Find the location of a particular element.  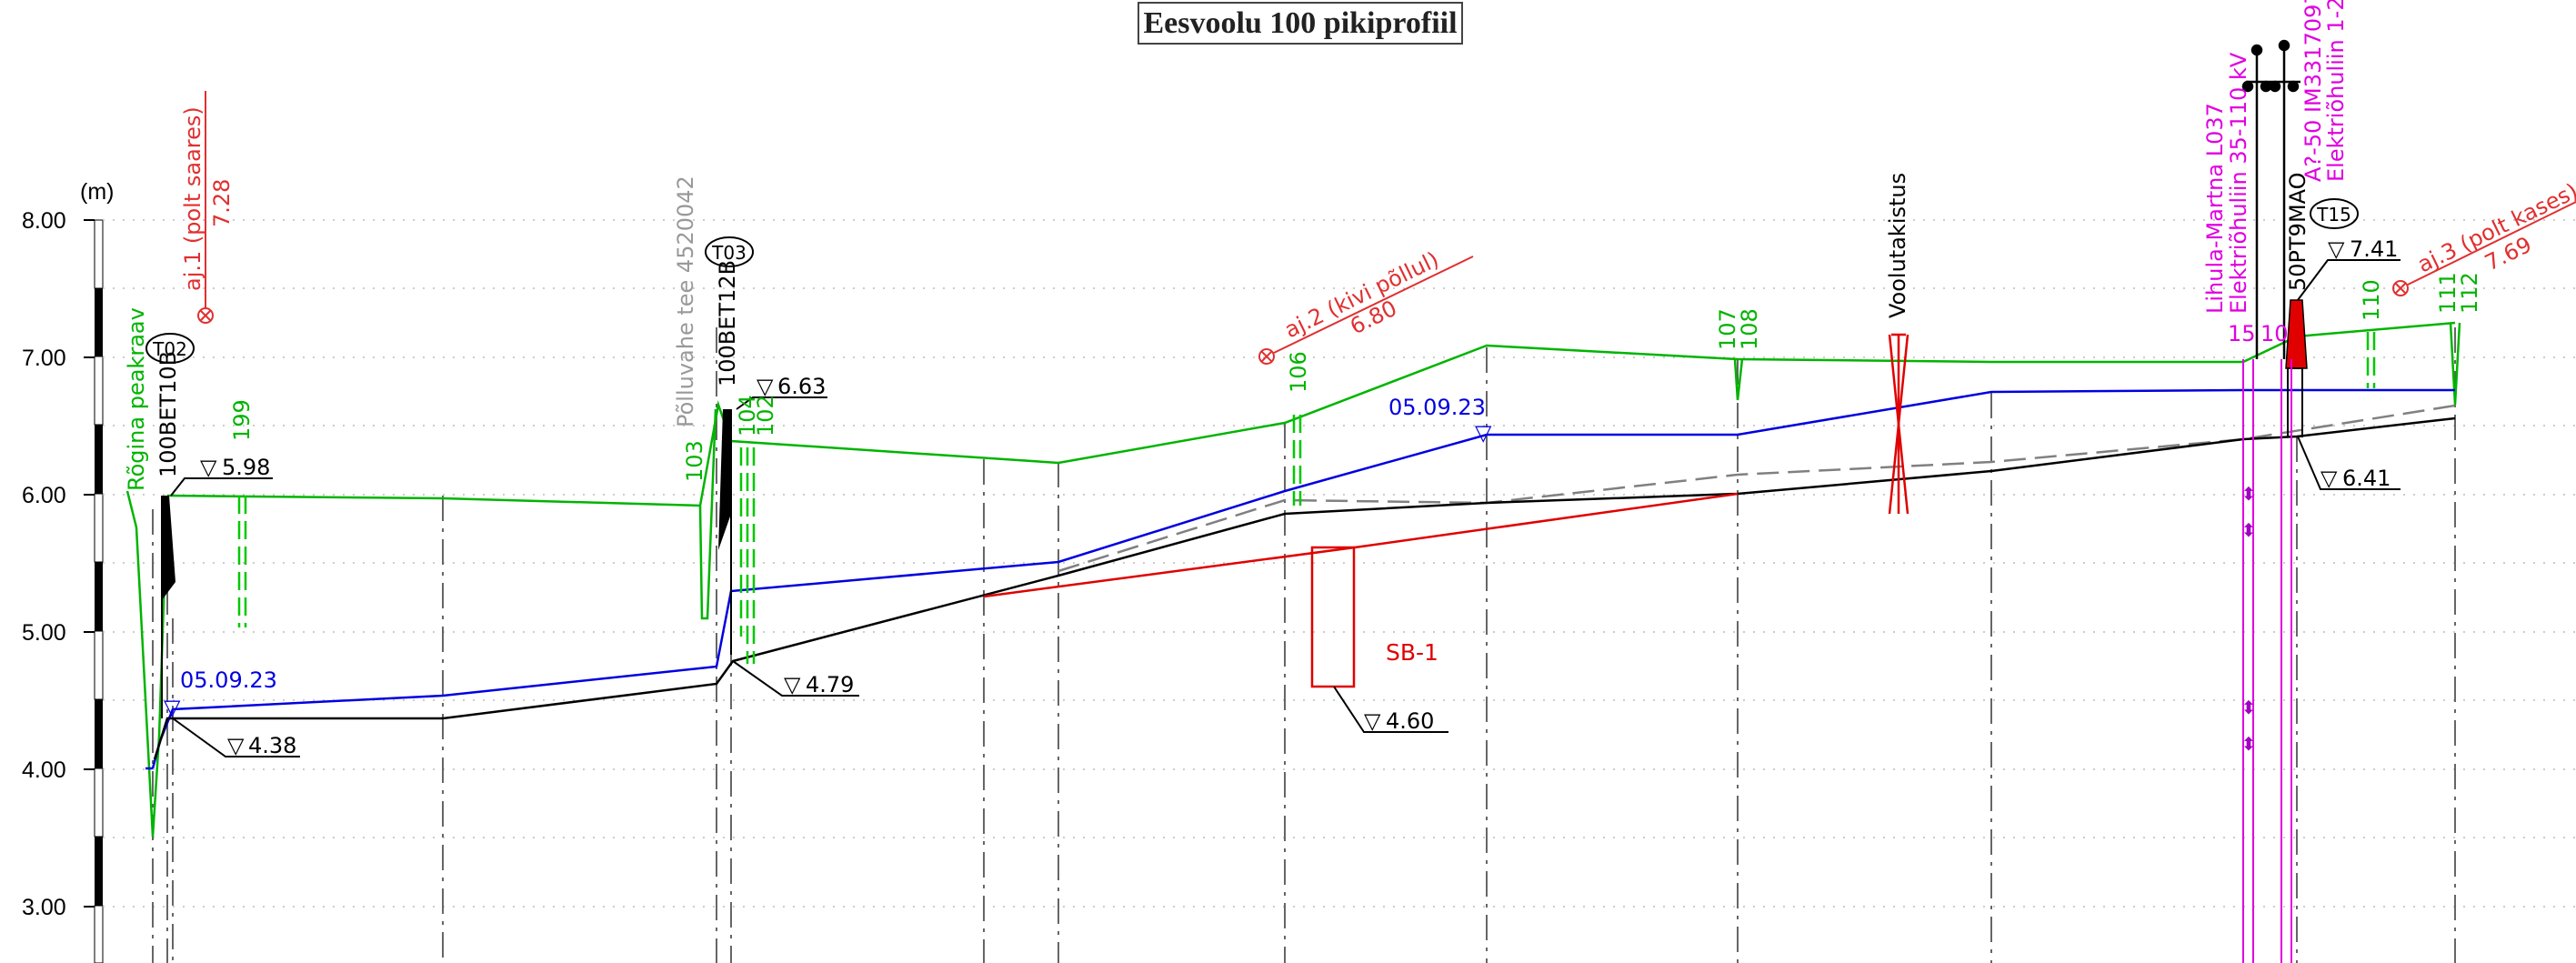

drain-199-label: 199 is located at coordinates (242, 420).